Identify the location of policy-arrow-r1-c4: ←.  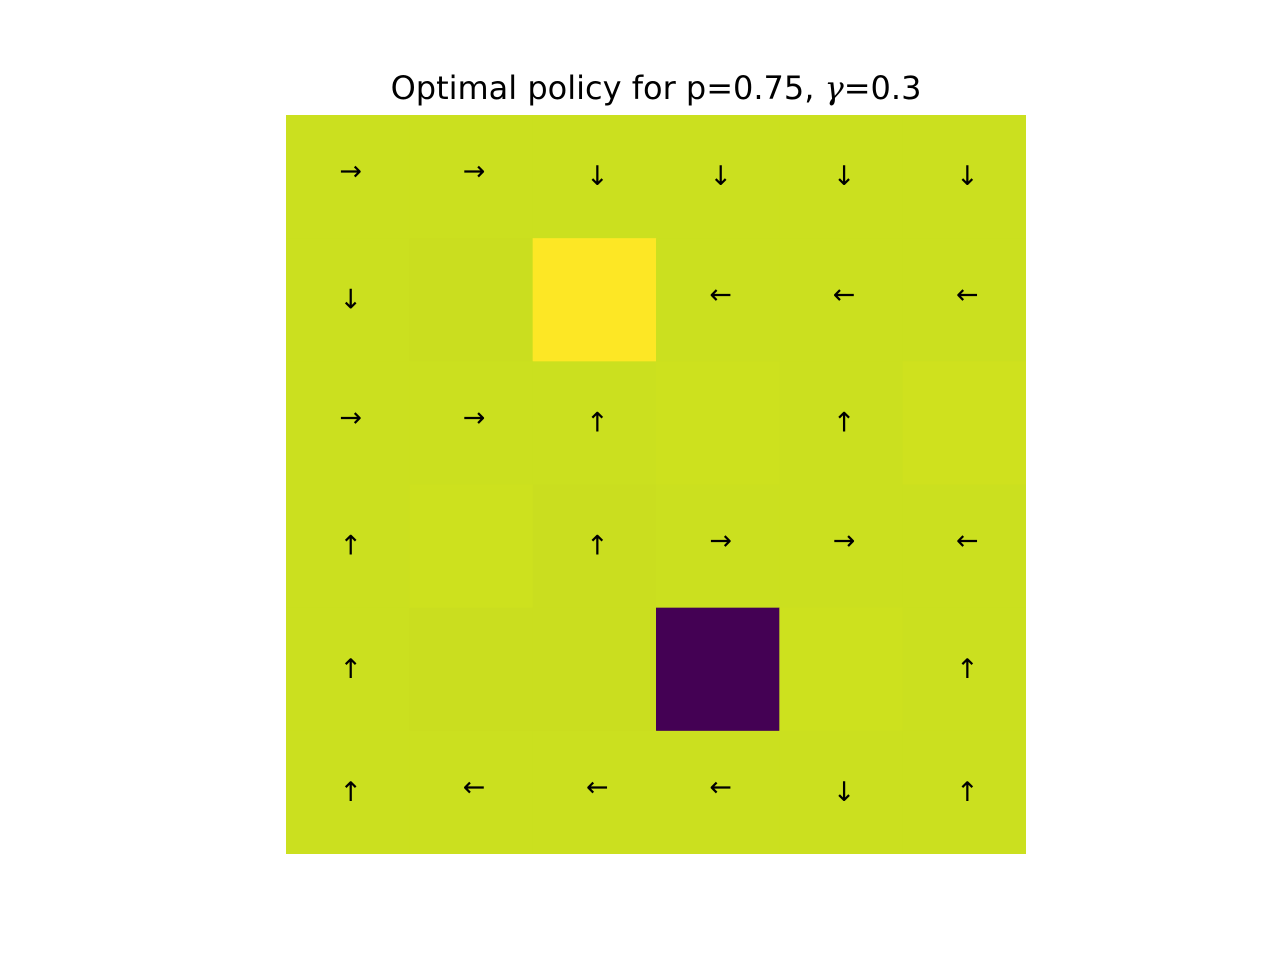
(844, 294).